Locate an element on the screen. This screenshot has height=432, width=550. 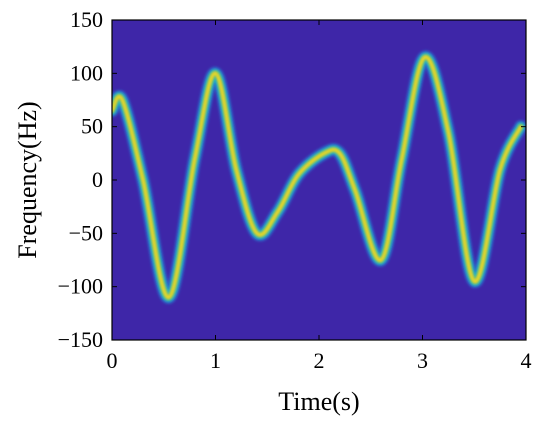
y-tick-label: −150 is located at coordinates (80, 339).